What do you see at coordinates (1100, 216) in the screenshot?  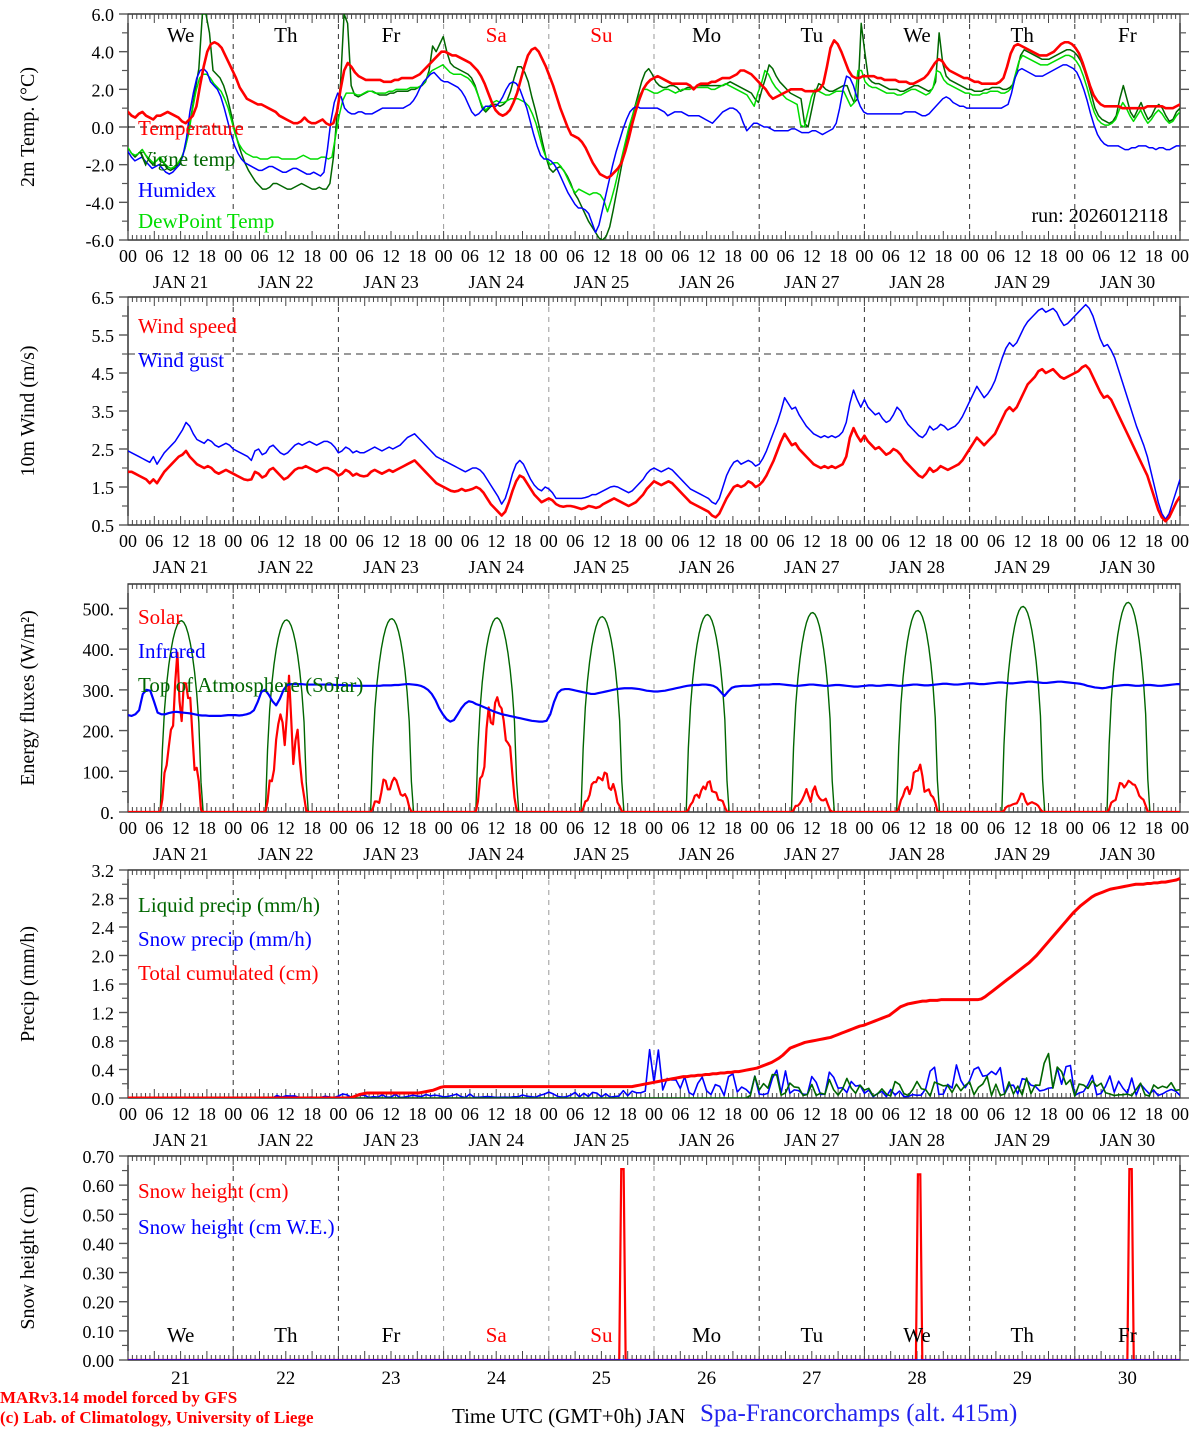 I see `run-label: run: 2026012118` at bounding box center [1100, 216].